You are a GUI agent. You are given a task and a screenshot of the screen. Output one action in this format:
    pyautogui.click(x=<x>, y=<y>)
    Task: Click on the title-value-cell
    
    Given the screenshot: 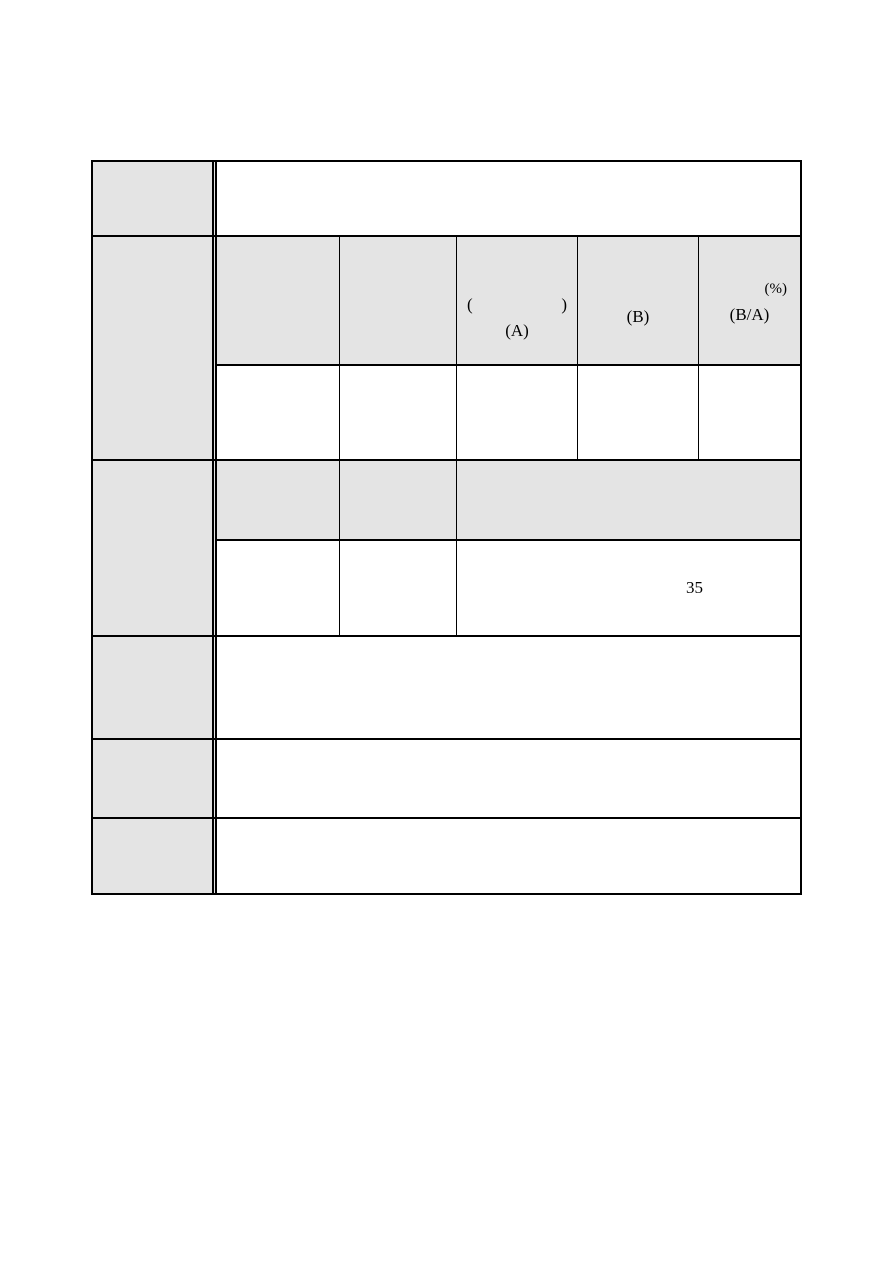 What is the action you would take?
    pyautogui.click(x=508, y=199)
    